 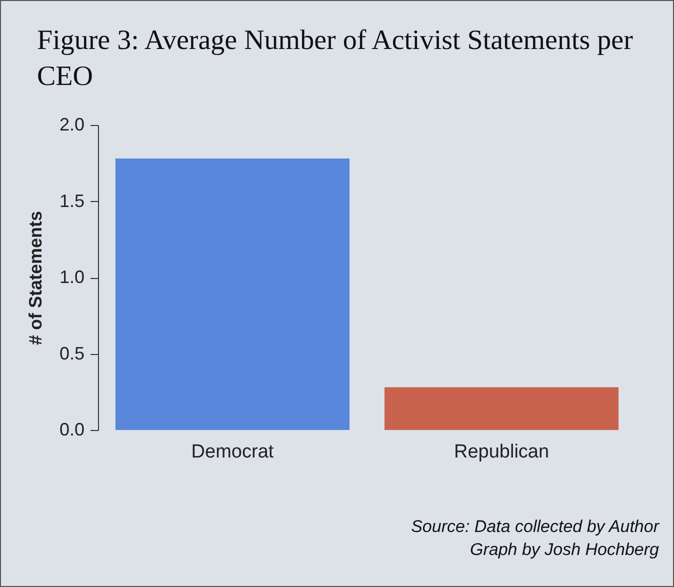 What do you see at coordinates (35, 278) in the screenshot?
I see `y-axis-title: # of Statements` at bounding box center [35, 278].